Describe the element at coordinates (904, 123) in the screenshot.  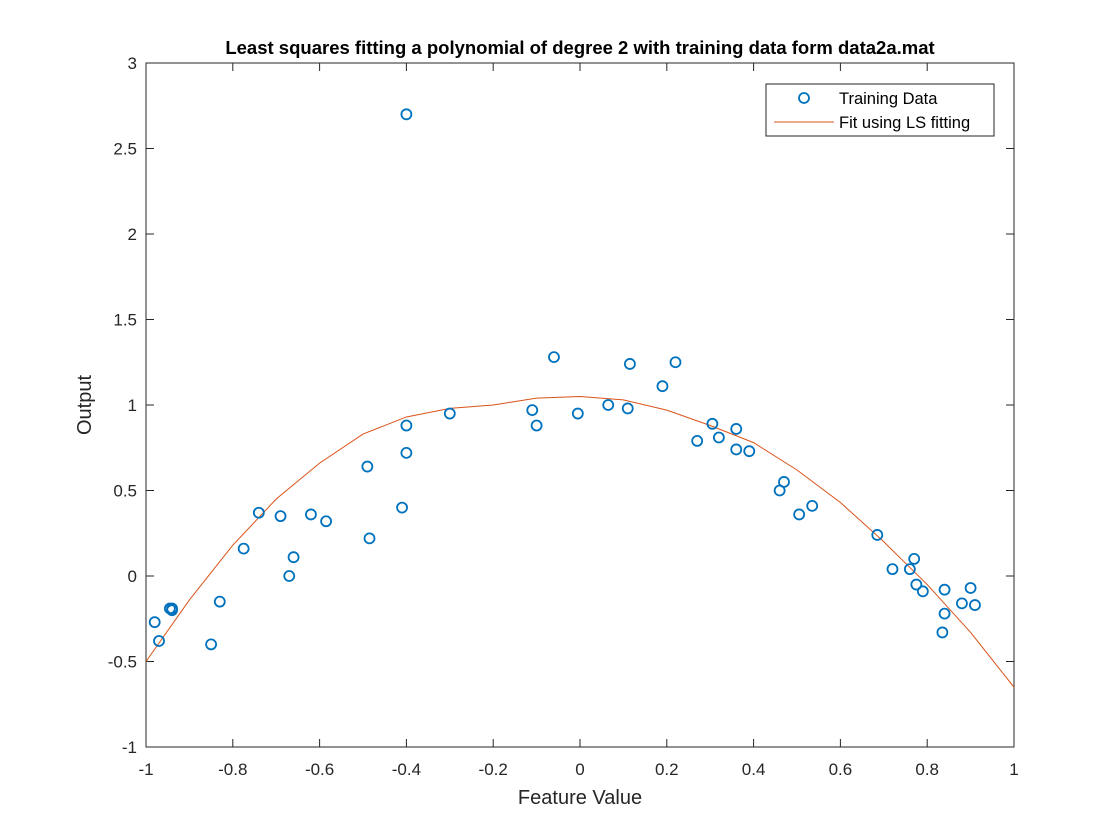
I see `legend-label-fit: Fit using LS fitting` at that location.